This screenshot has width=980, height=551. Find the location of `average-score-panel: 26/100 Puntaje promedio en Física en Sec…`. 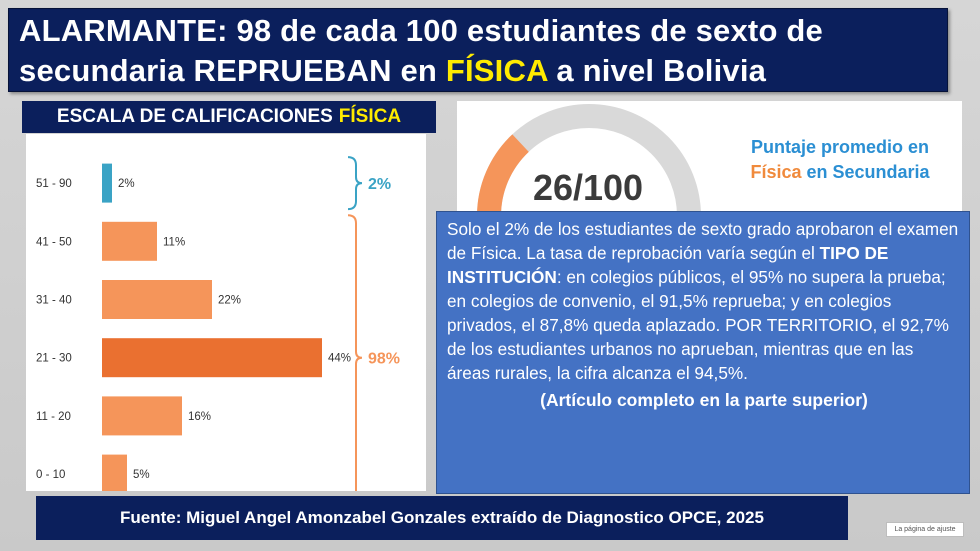

average-score-panel: 26/100 Puntaje promedio en Física en Sec… is located at coordinates (709, 158).